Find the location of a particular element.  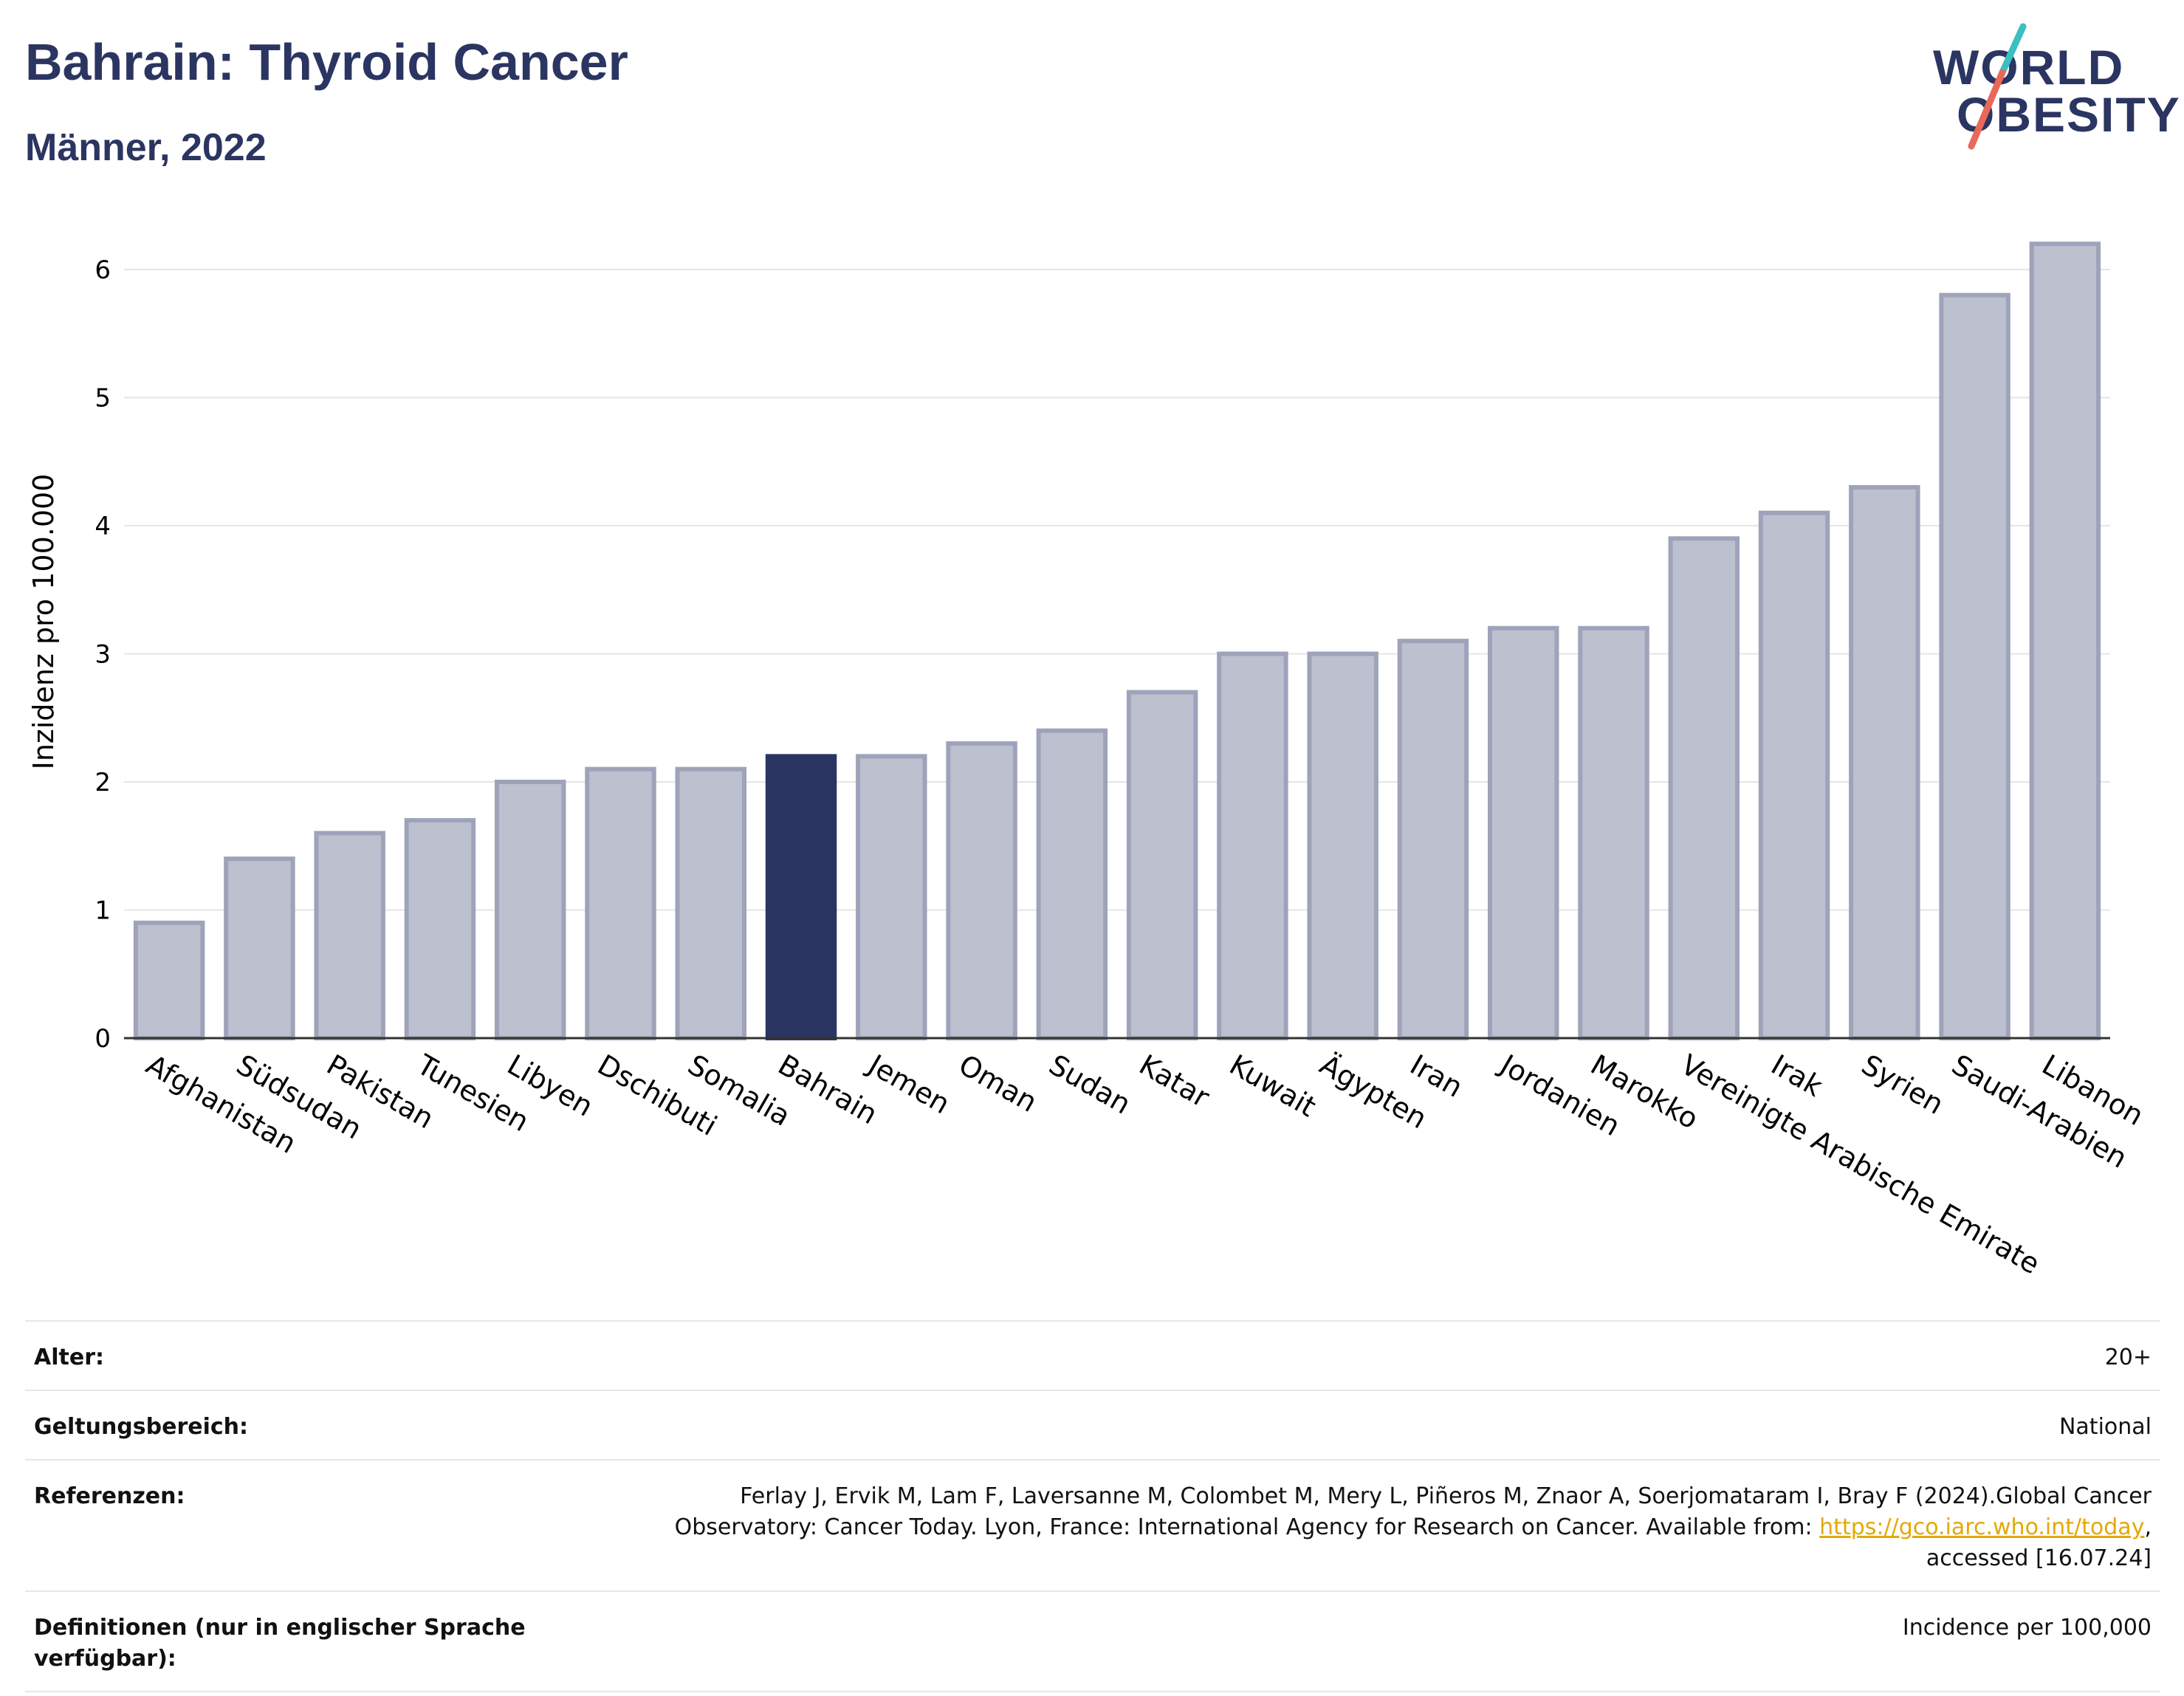

bar-syrien is located at coordinates (1885, 762).